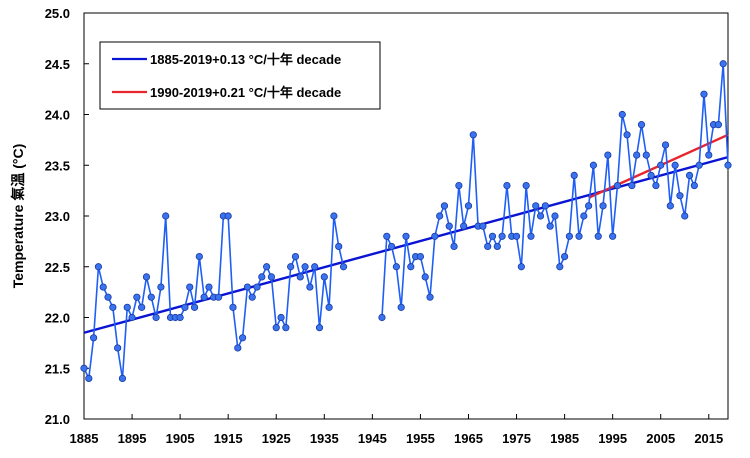  I want to click on y-tick-label: 22.0, so click(57, 318).